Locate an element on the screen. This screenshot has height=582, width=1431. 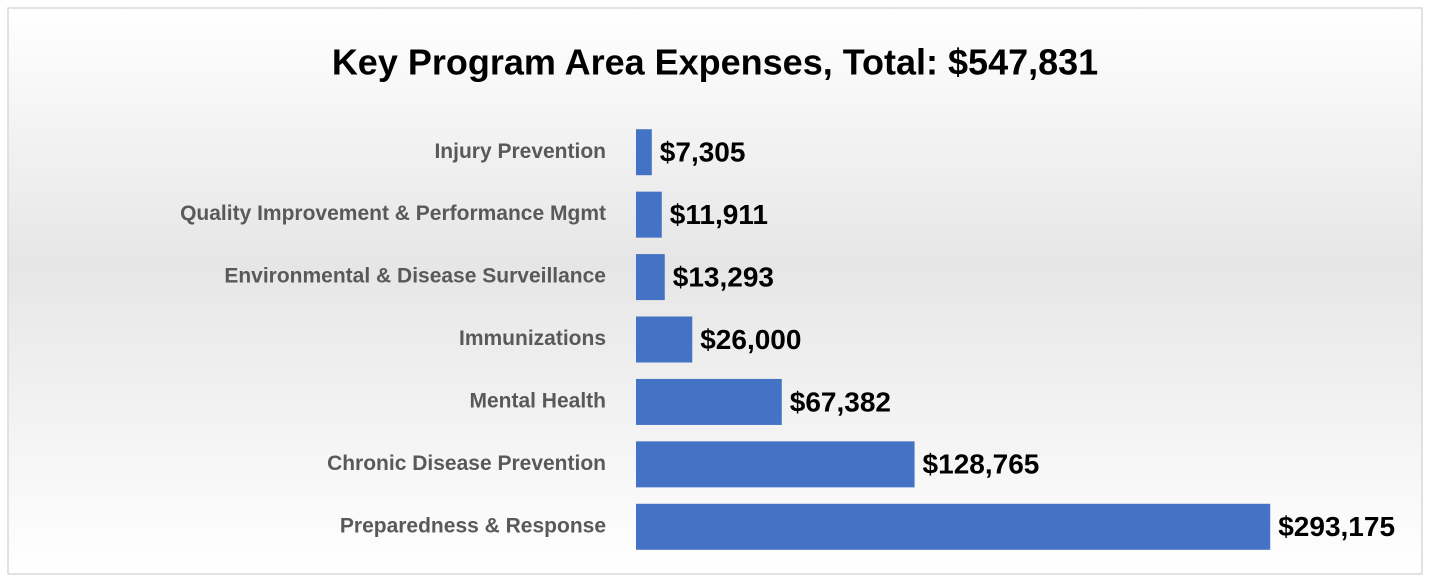
value-label: $26,000 is located at coordinates (750, 339).